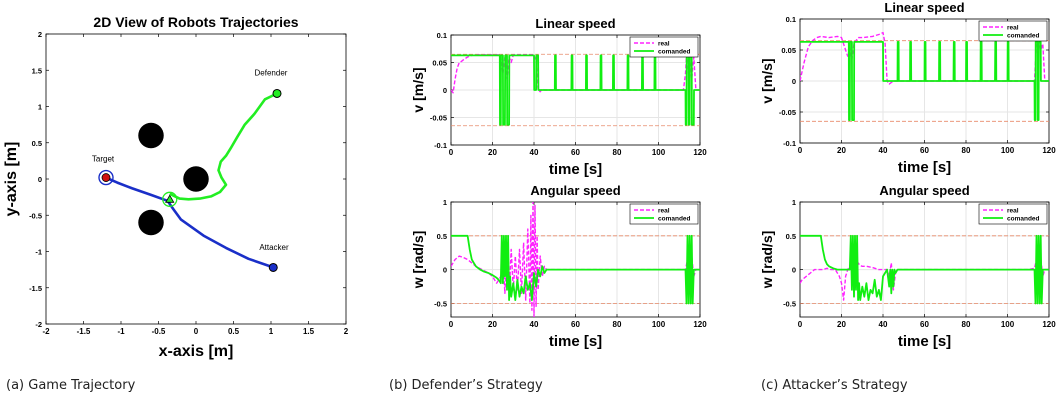 Image resolution: width=1064 pixels, height=403 pixels. I want to click on x-axis-label: x-axis [m], so click(196, 351).